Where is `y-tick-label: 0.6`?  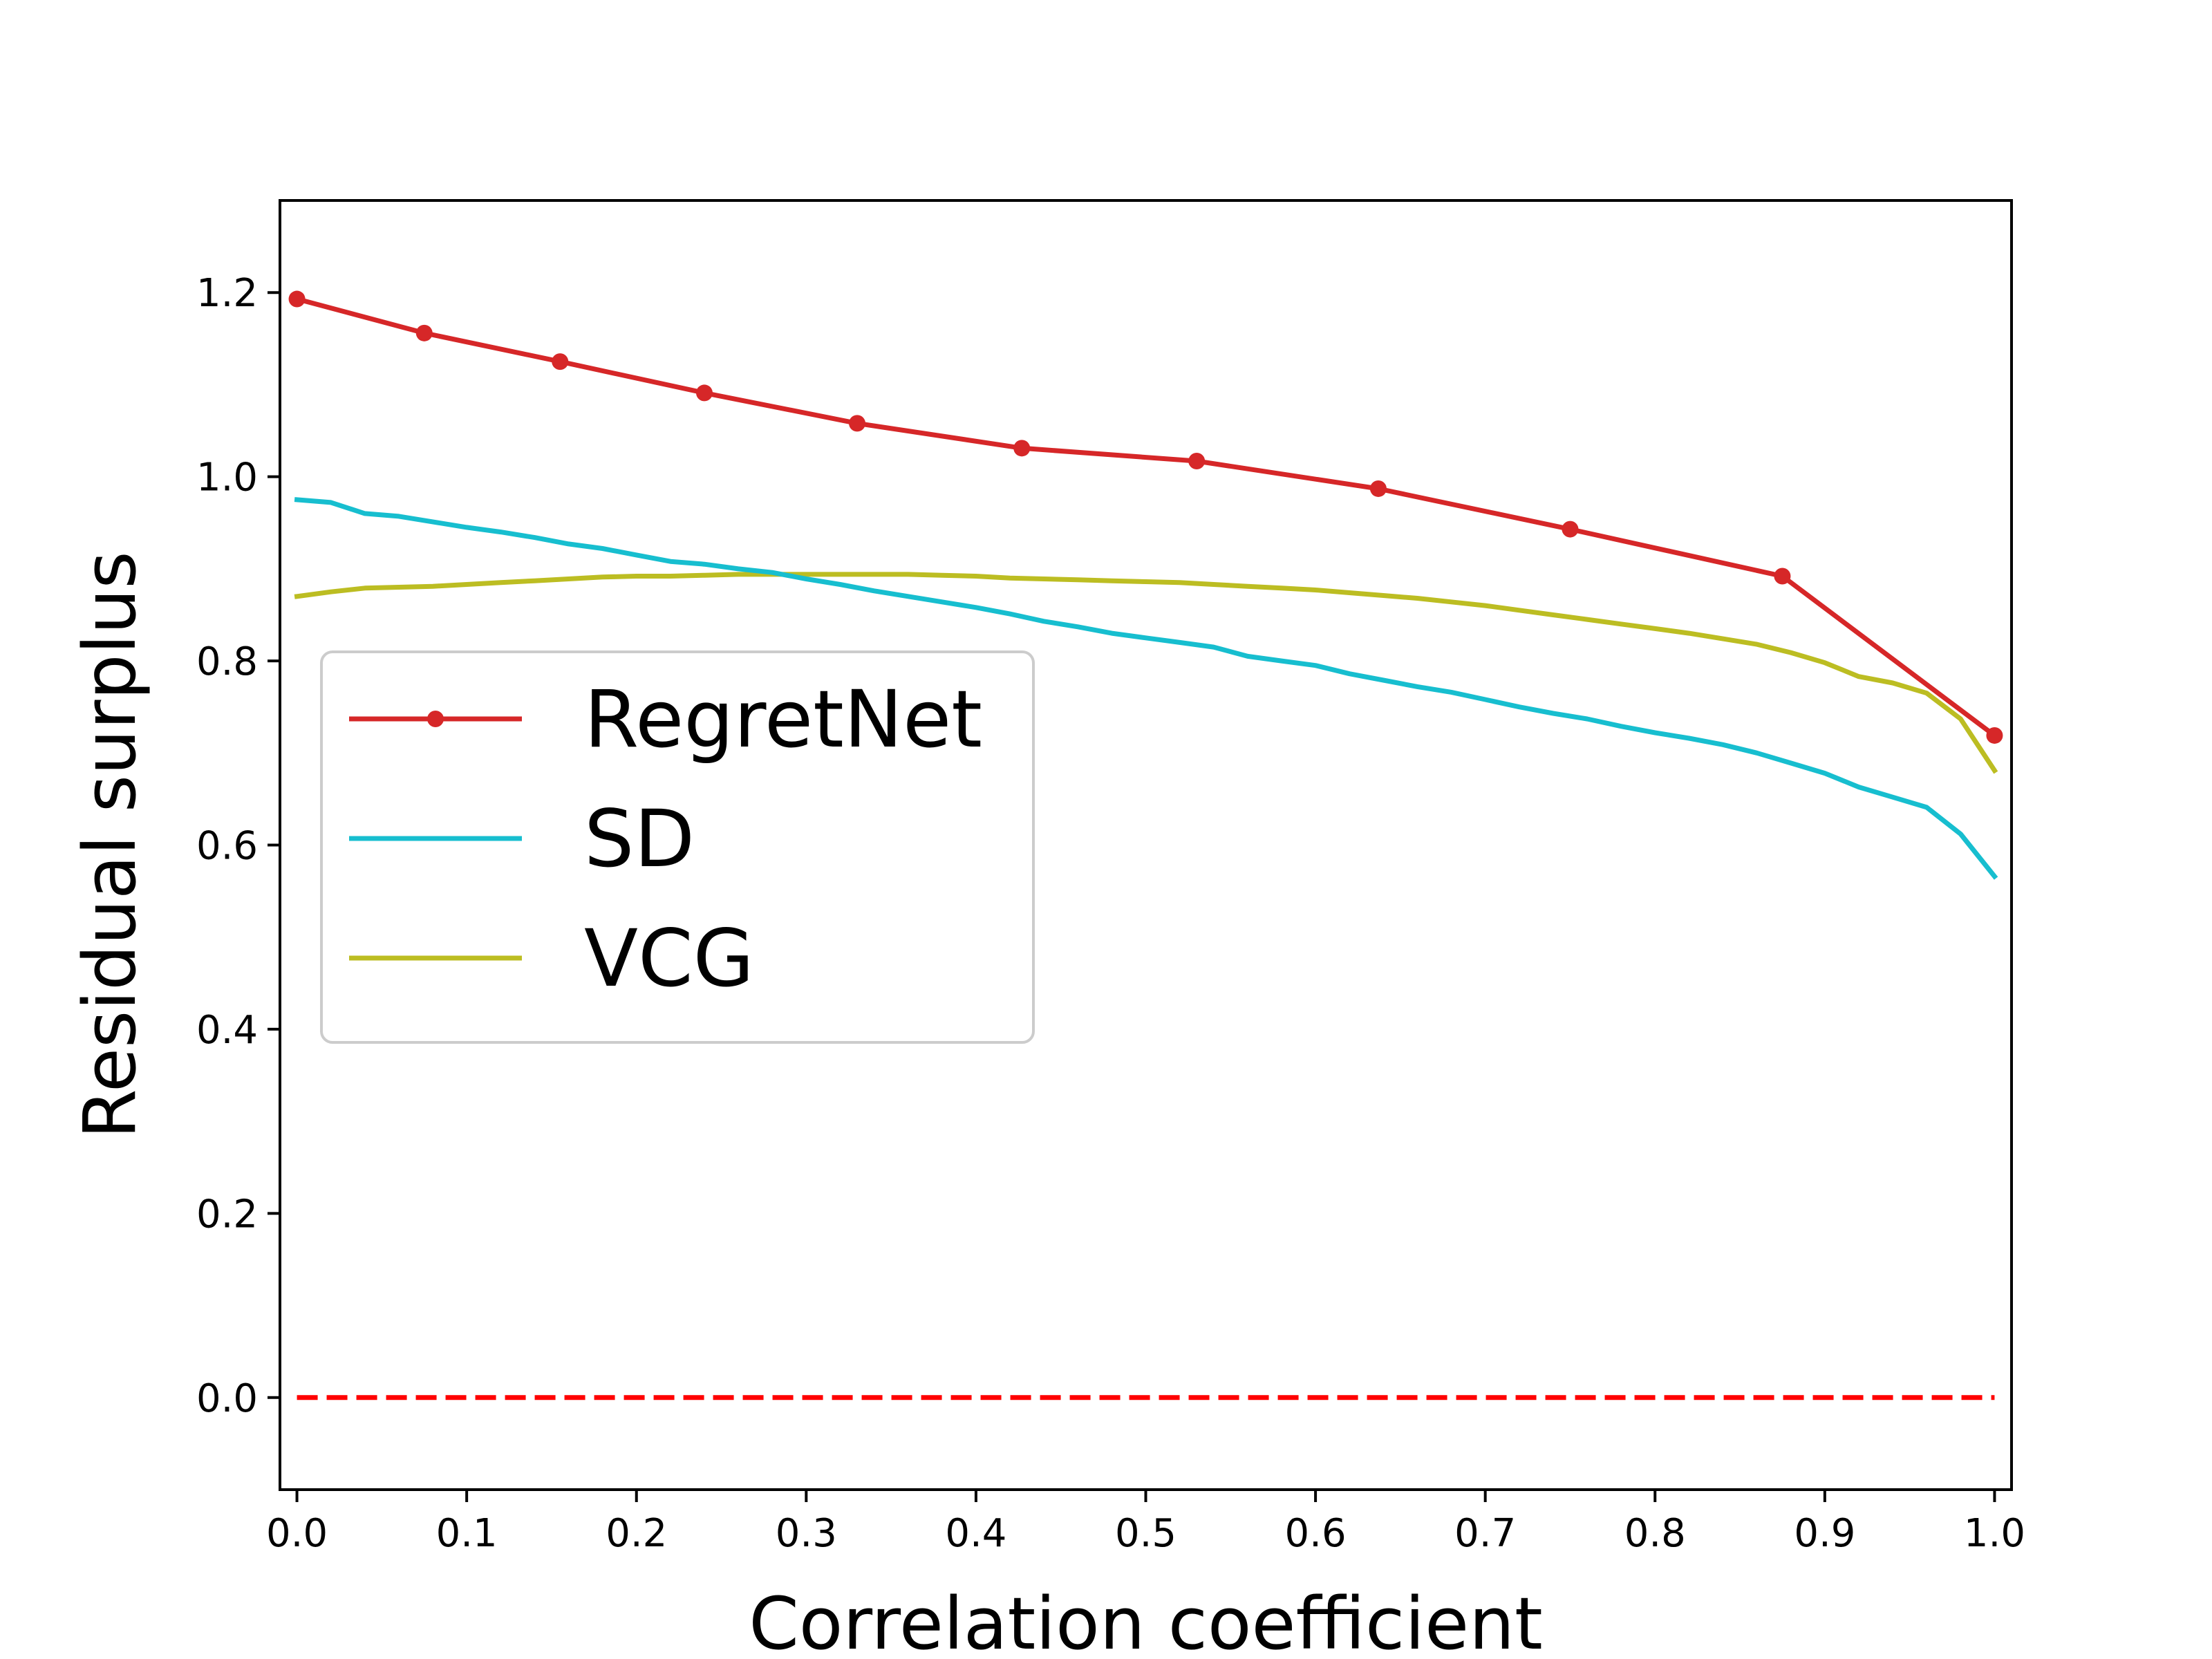
y-tick-label: 0.6 is located at coordinates (227, 847).